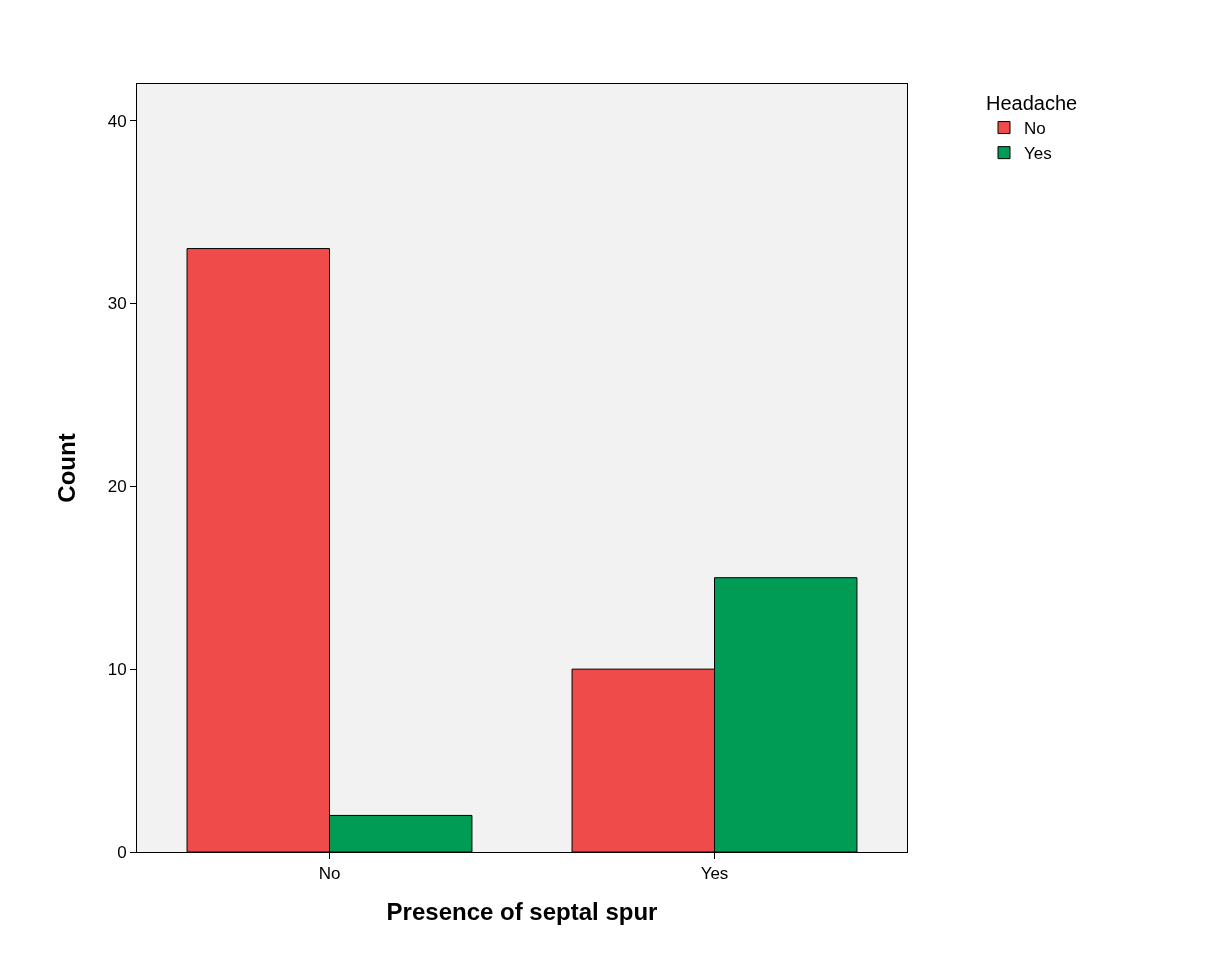  What do you see at coordinates (1038, 154) in the screenshot?
I see `legend-label: Yes` at bounding box center [1038, 154].